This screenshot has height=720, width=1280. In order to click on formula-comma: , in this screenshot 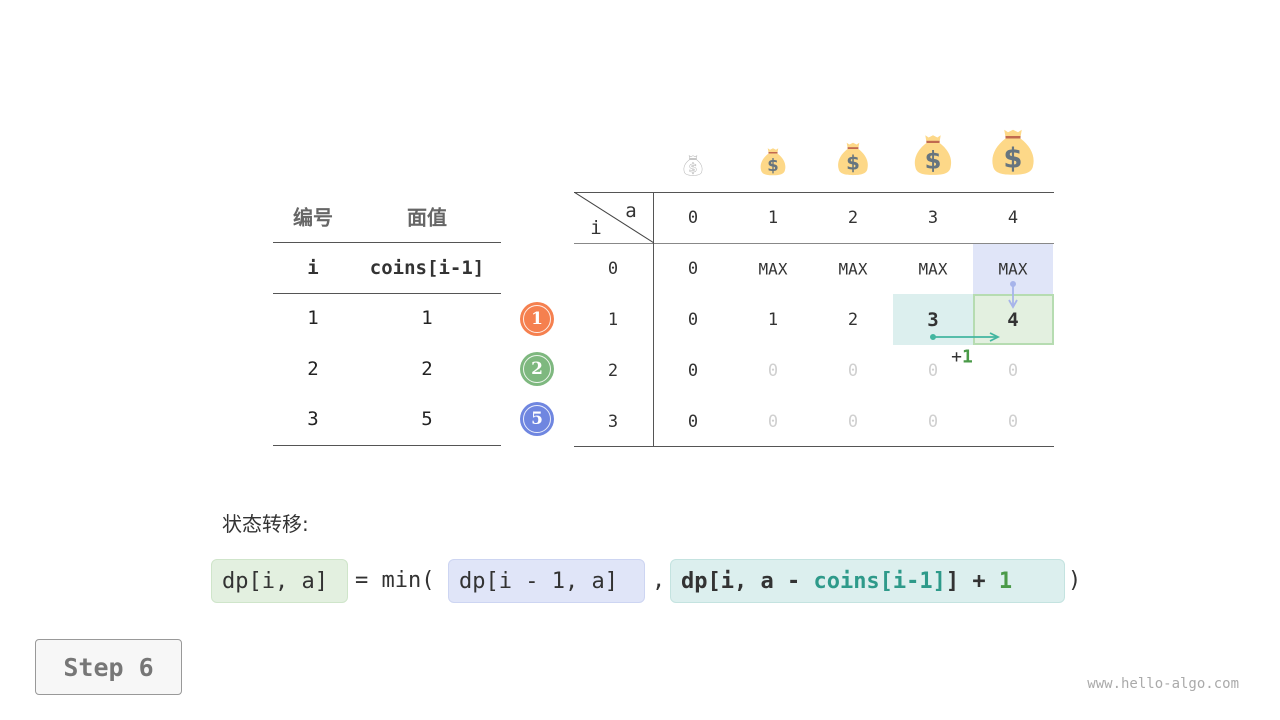, I will do `click(659, 580)`.